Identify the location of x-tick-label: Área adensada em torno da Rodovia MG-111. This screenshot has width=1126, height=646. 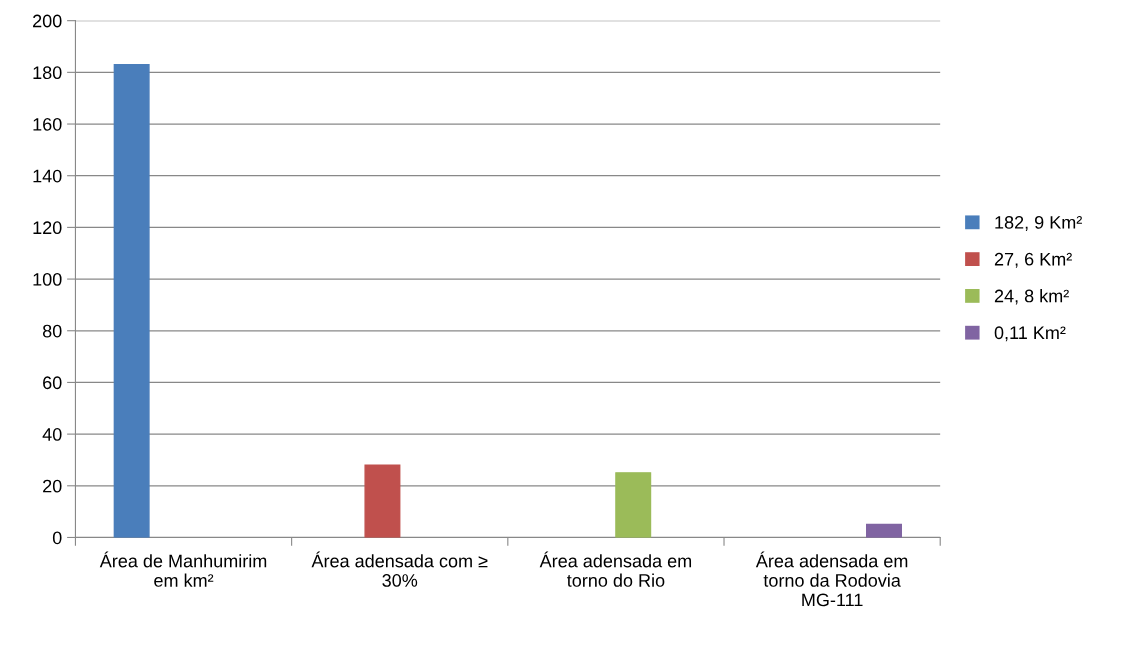
(831, 579).